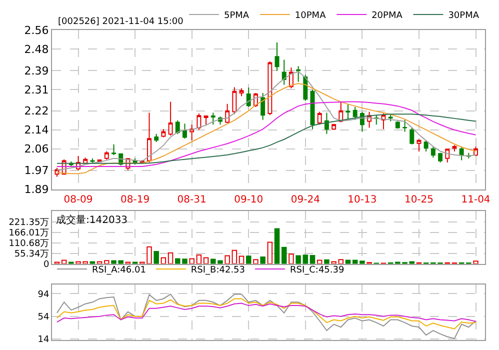  Describe the element at coordinates (119, 271) in the screenshot. I see `legend-label: RSI_A:46.01` at that location.